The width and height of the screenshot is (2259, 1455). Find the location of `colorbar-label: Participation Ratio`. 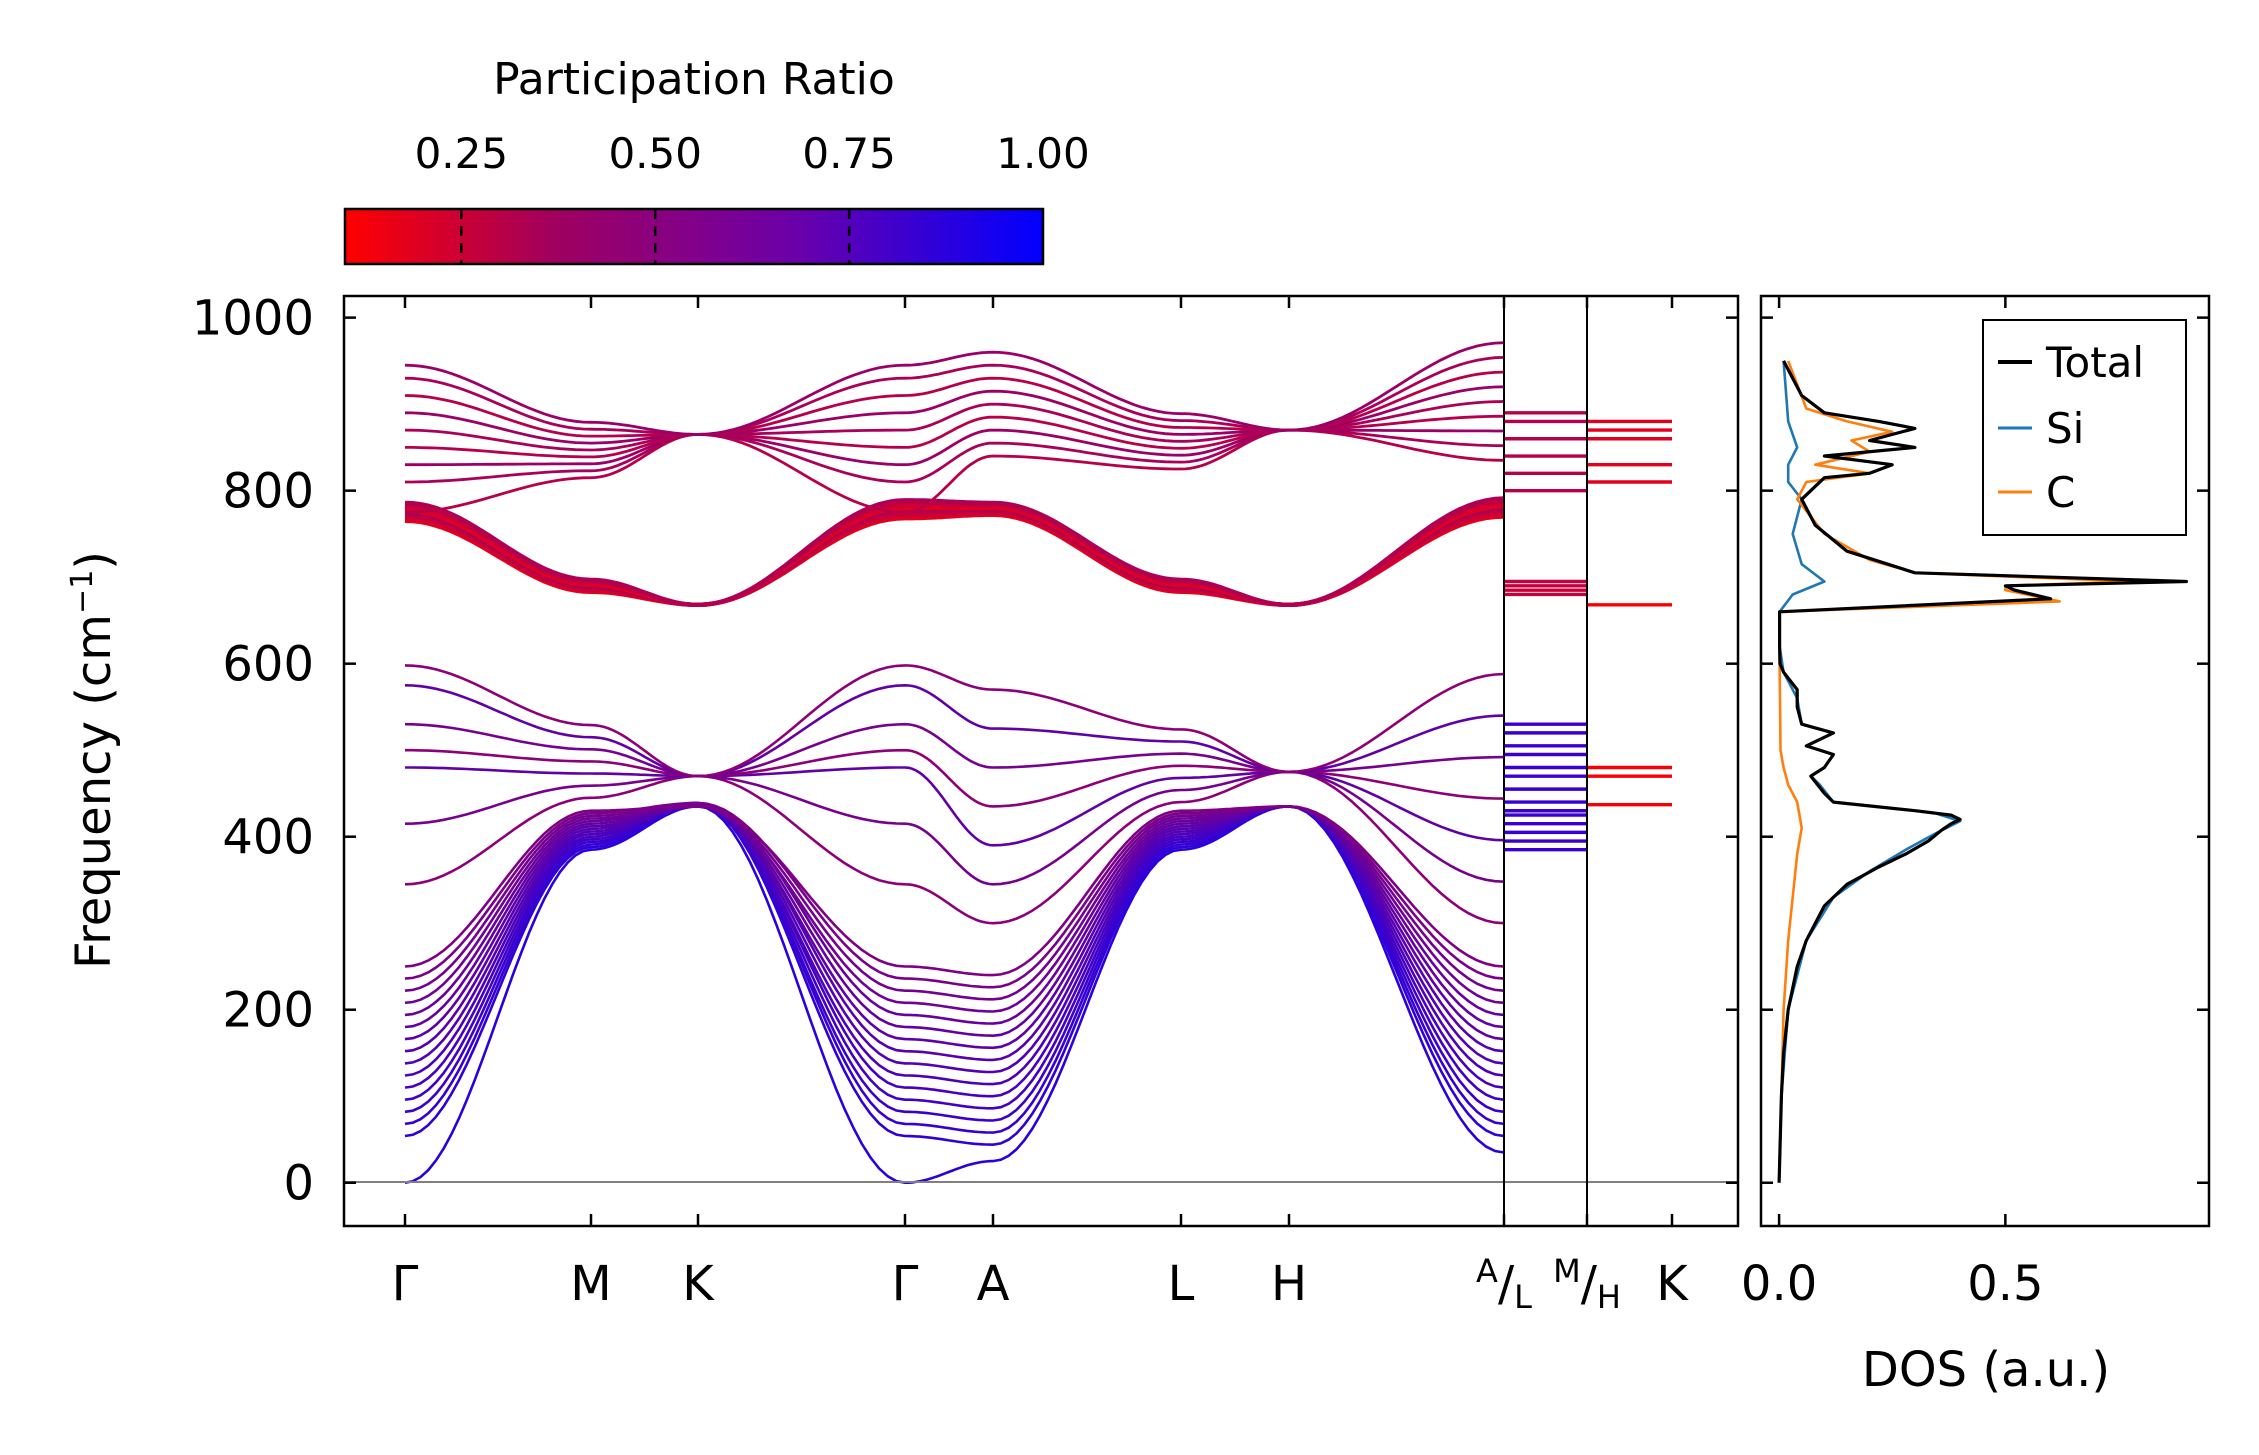

colorbar-label: Participation Ratio is located at coordinates (694, 79).